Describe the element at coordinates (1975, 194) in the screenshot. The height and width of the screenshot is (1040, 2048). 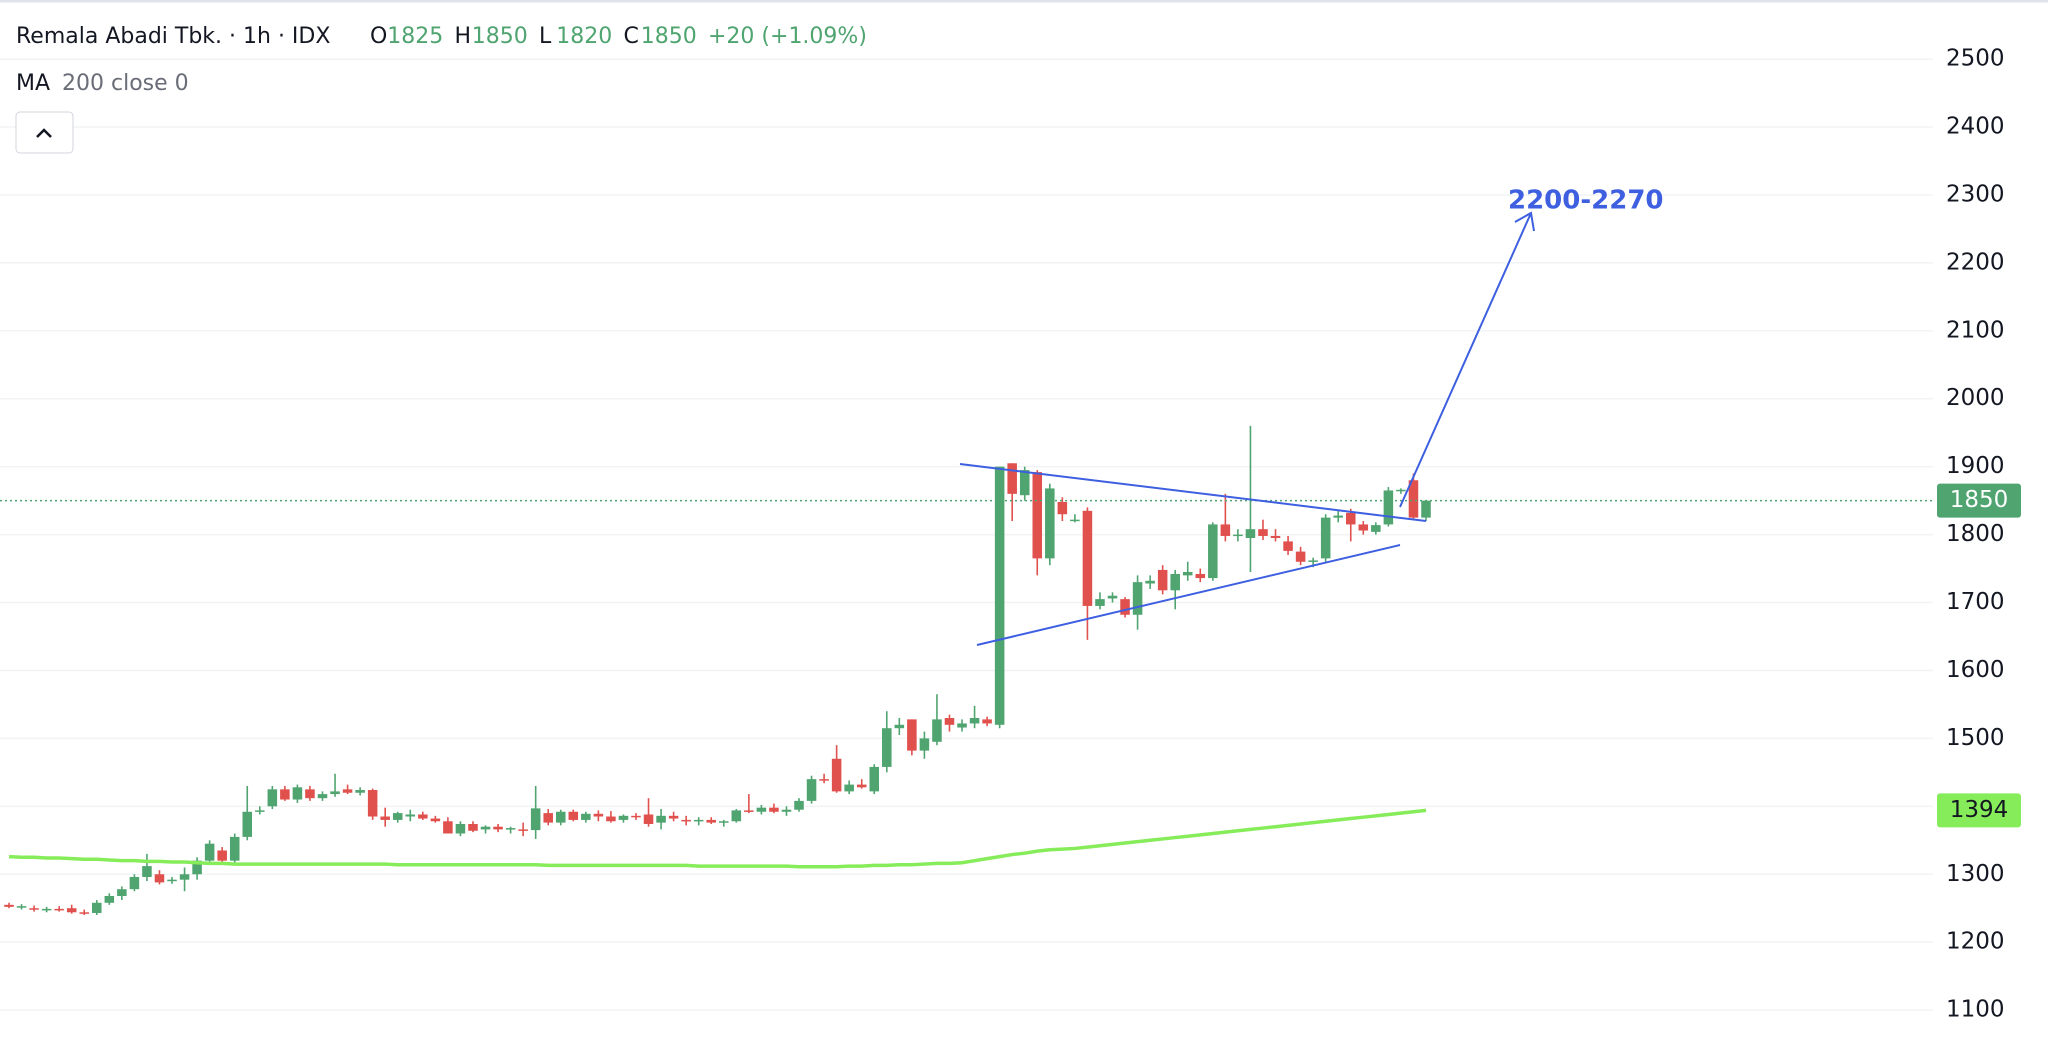
I see `y-tick-label: 2300` at that location.